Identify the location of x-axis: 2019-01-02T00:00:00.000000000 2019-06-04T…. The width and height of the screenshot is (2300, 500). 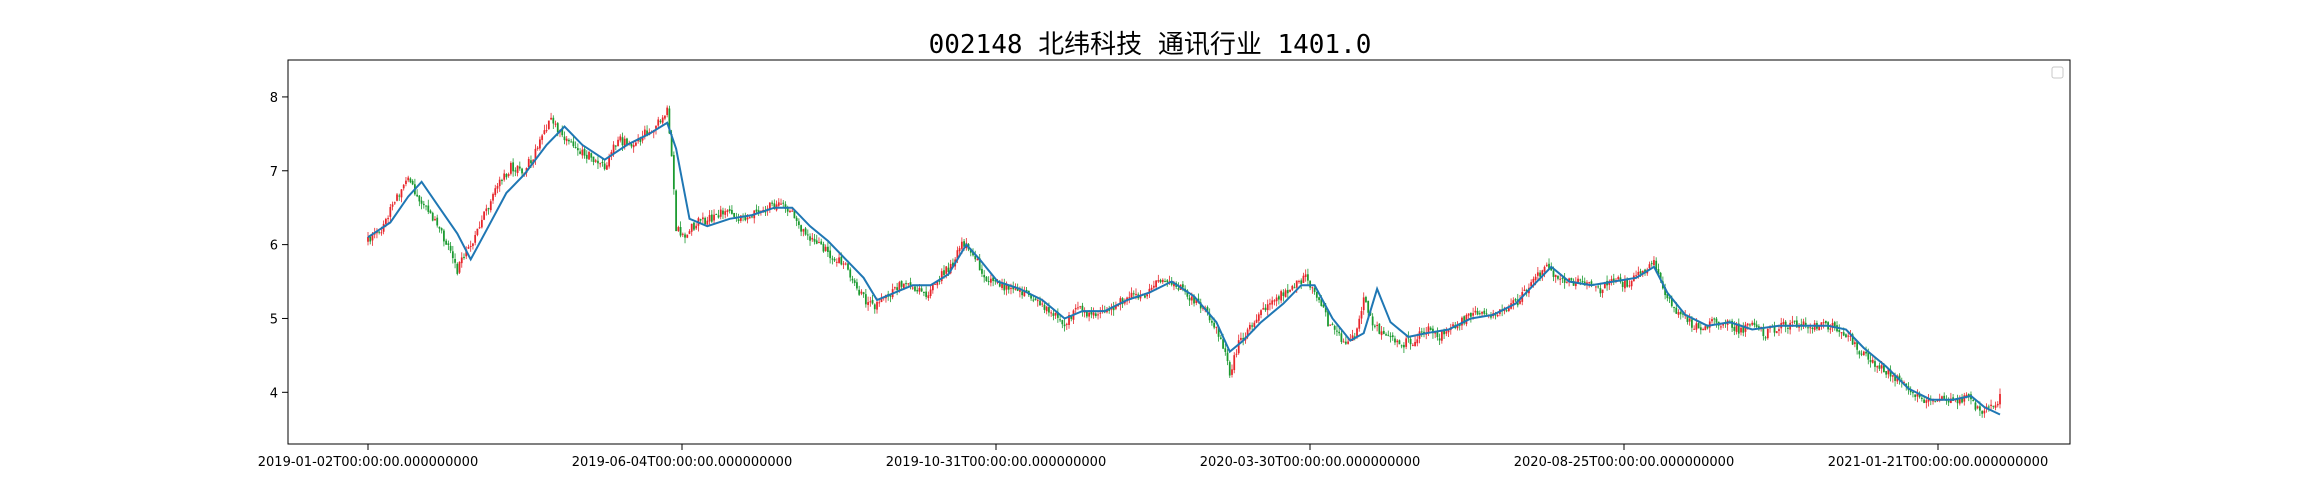
(1153, 457).